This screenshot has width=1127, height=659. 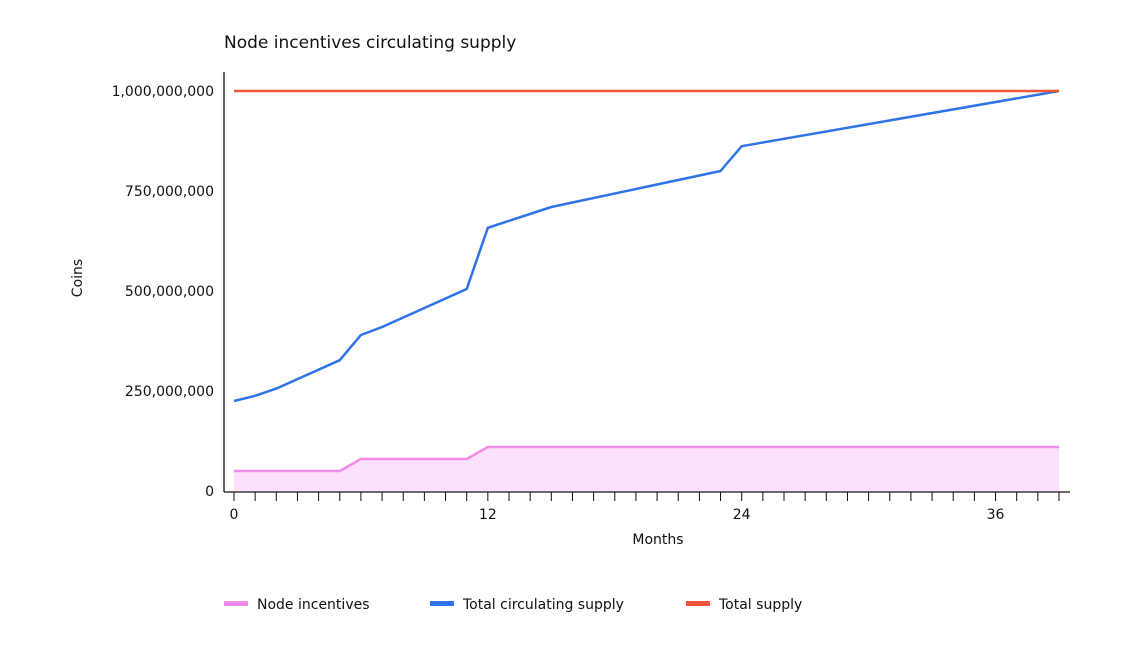 I want to click on y-axis-title: Coins, so click(x=78, y=278).